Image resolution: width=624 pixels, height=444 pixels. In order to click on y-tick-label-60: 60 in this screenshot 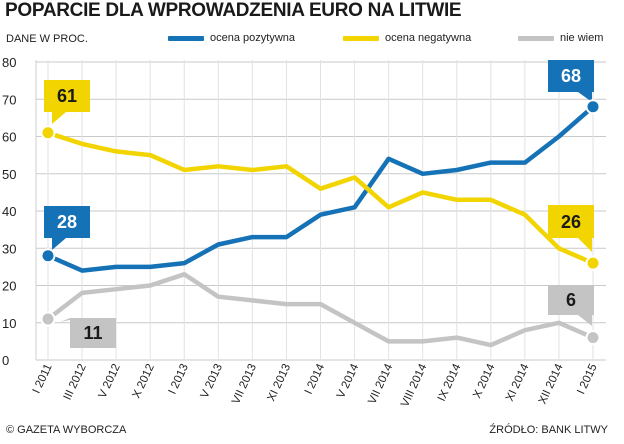, I will do `click(9, 137)`.